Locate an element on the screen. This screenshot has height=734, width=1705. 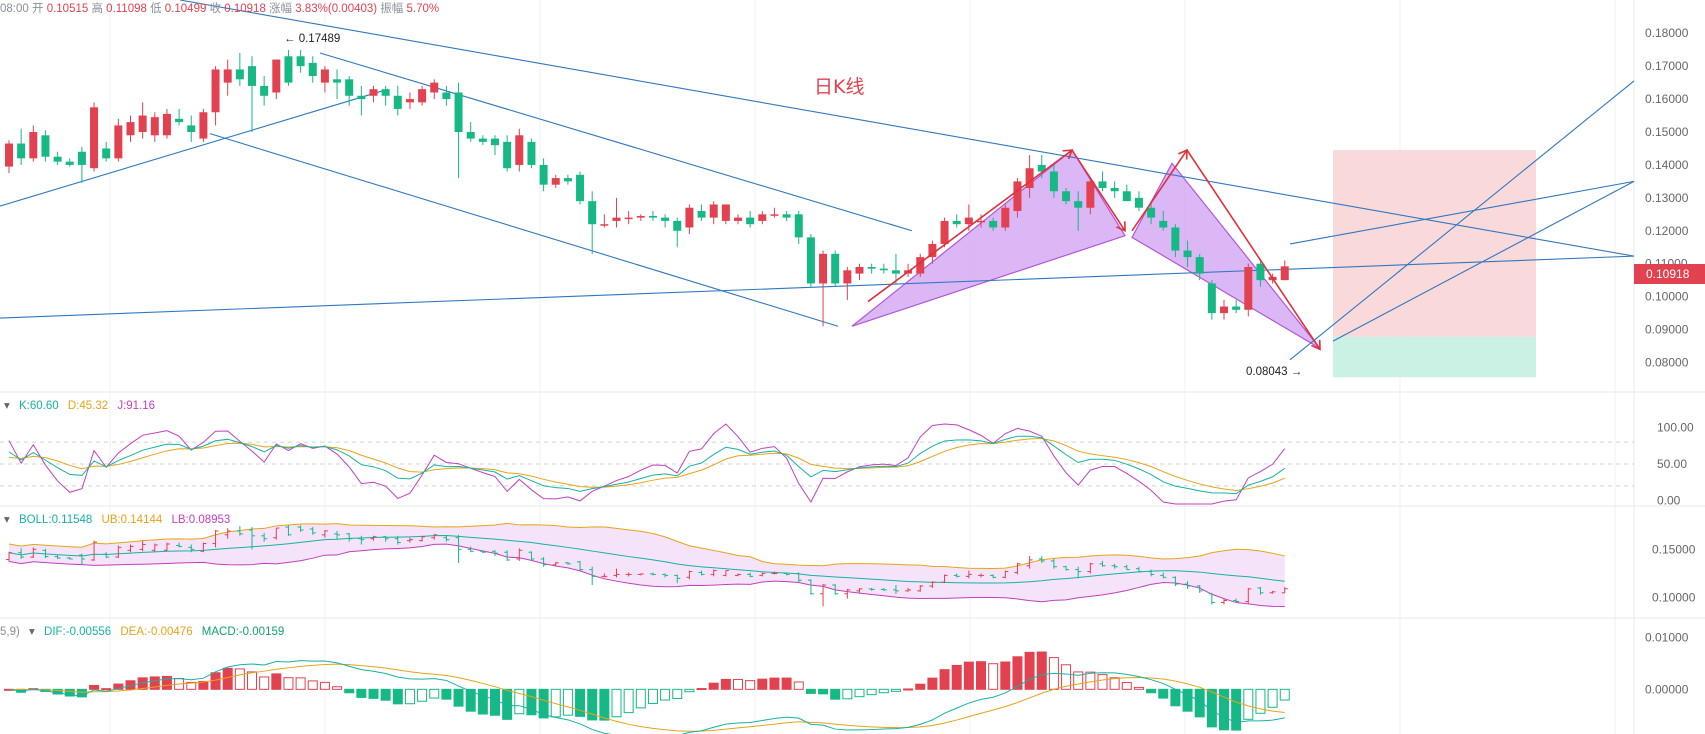
open-label: 开 is located at coordinates (37, 9).